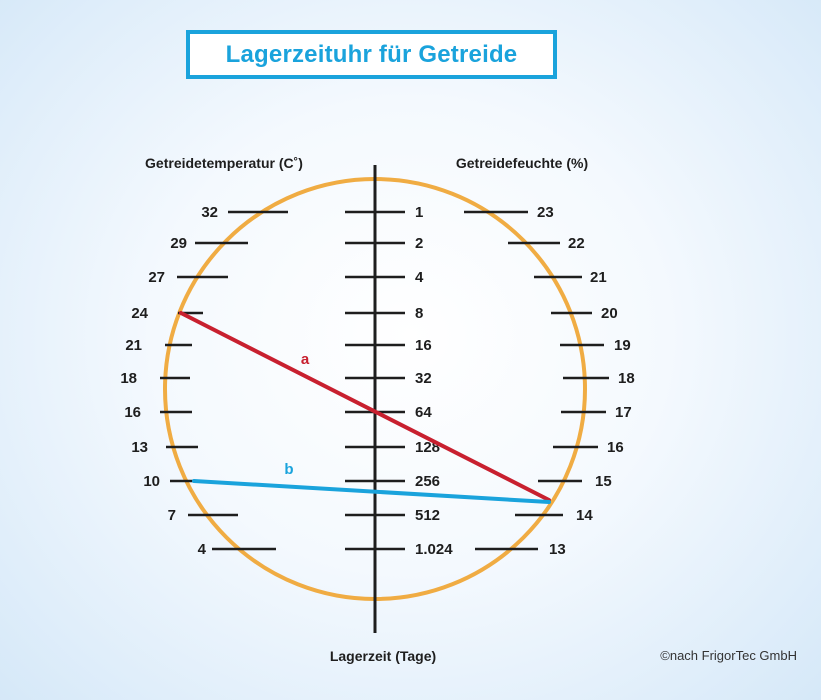  I want to click on moisture-tick-label: 16, so click(615, 447).